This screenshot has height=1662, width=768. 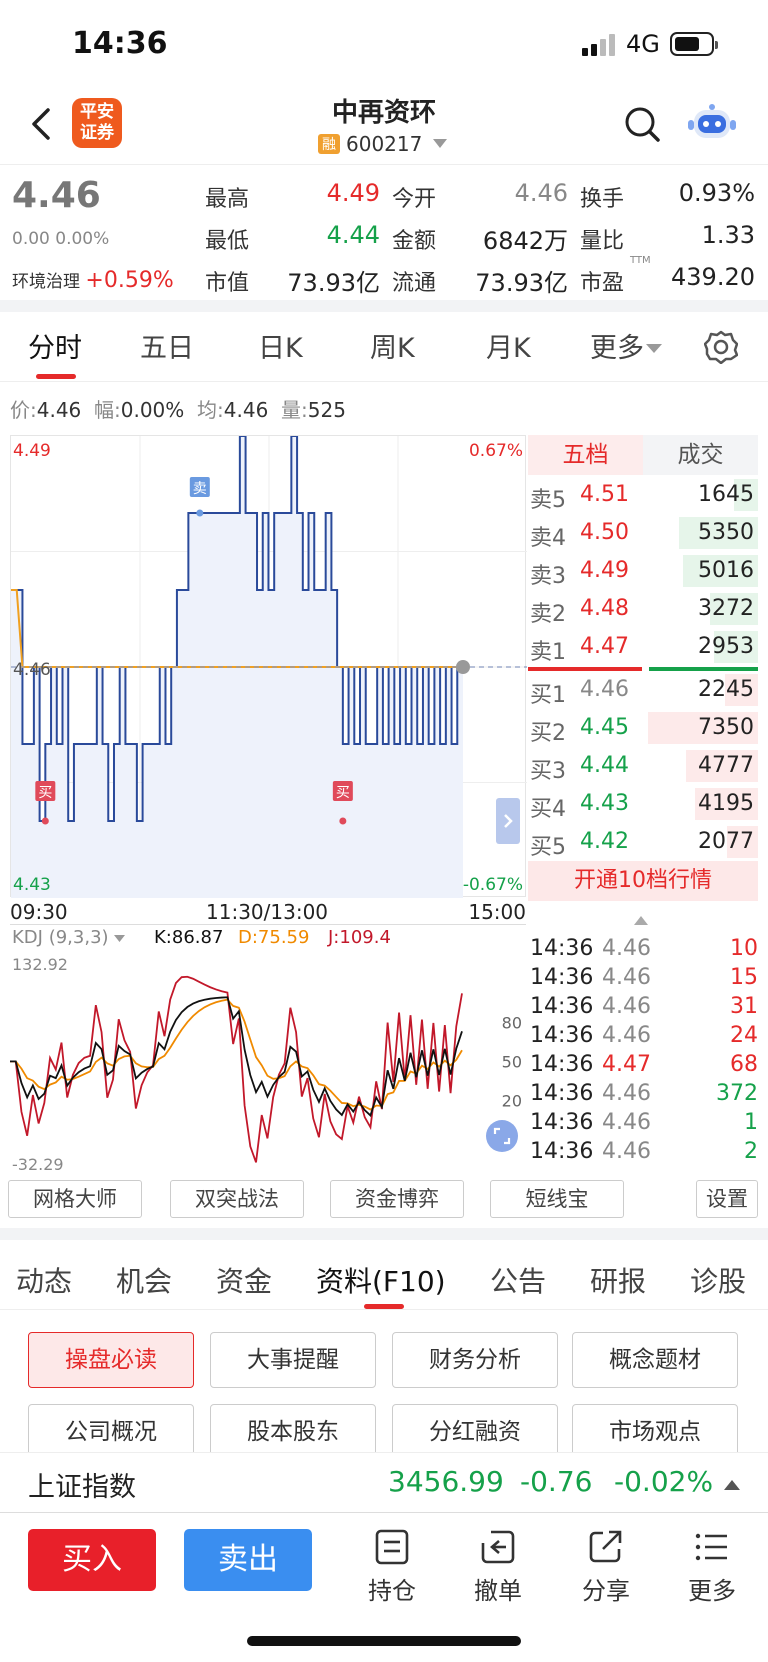 I want to click on kdj-chart-svg: 80 50 20 132.92 -32.29, so click(x=266, y=1064).